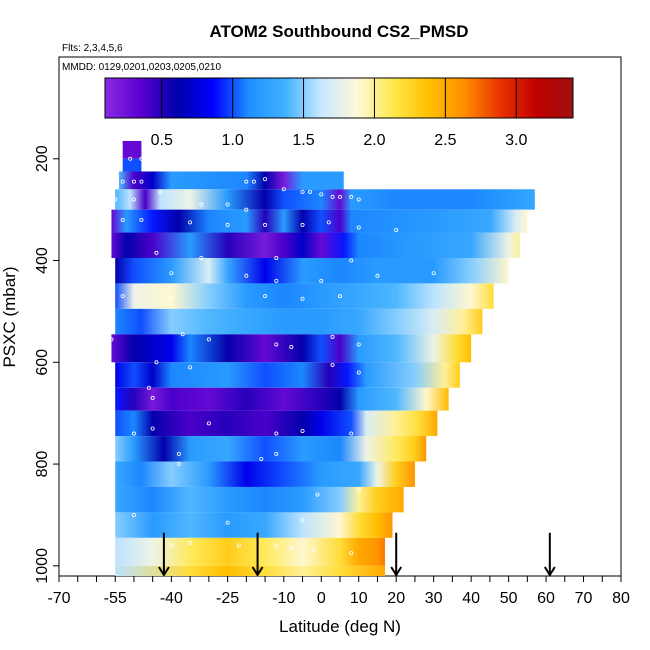  Describe the element at coordinates (141, 67) in the screenshot. I see `dates-label: MMDD: 0129,0201,0203,0205,0210` at that location.